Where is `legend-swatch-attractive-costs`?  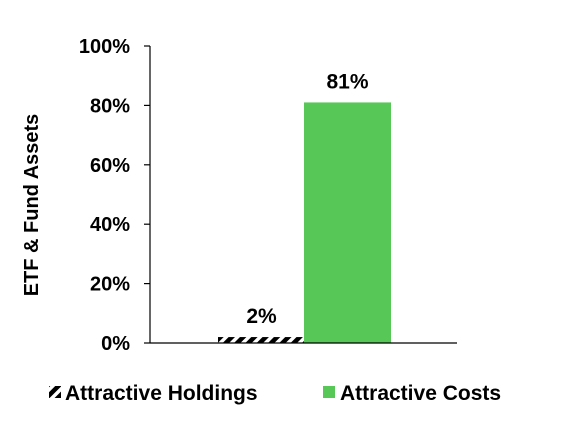 legend-swatch-attractive-costs is located at coordinates (329, 392).